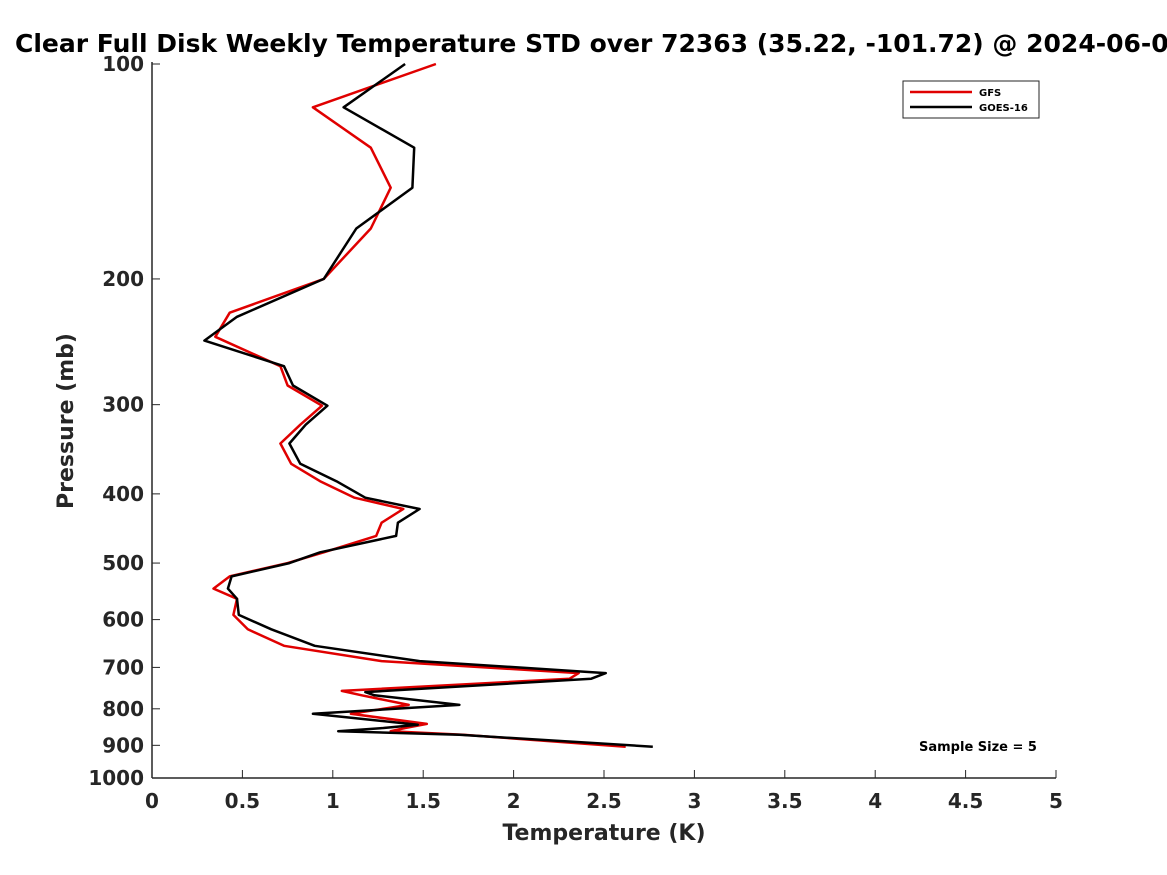 The image size is (1167, 875). I want to click on x-tick-label: 5, so click(1056, 801).